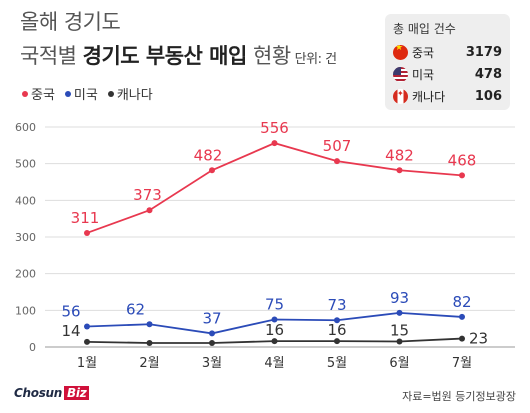  Describe the element at coordinates (70, 311) in the screenshot. I see `data-label-usa-1: 56` at that location.